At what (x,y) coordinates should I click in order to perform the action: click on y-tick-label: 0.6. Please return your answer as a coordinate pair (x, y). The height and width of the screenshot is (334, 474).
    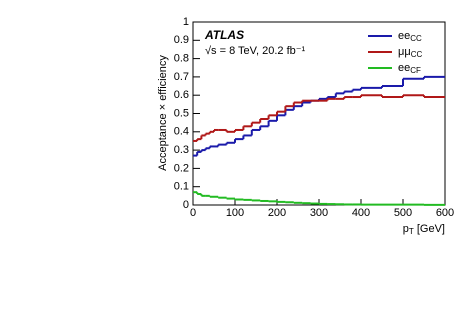
    Looking at the image, I should click on (181, 95).